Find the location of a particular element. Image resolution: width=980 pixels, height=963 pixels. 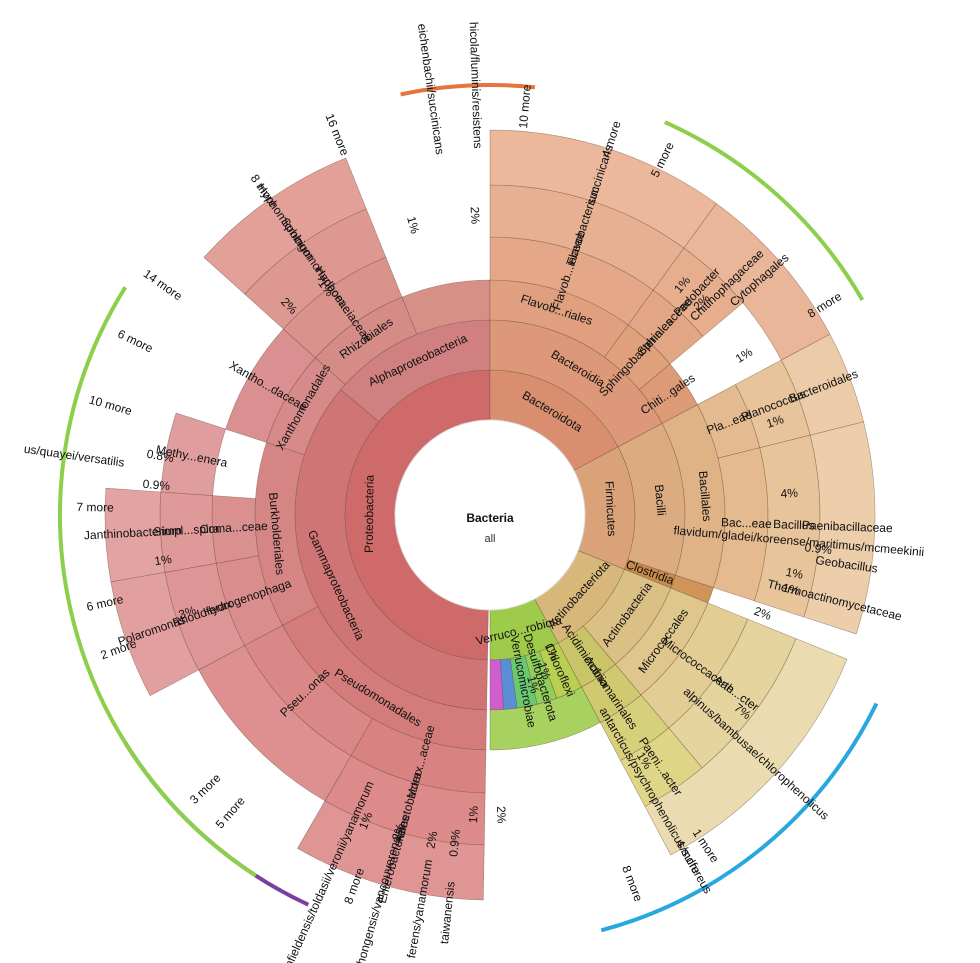

wedge-janthinobacterium is located at coordinates (135, 535).